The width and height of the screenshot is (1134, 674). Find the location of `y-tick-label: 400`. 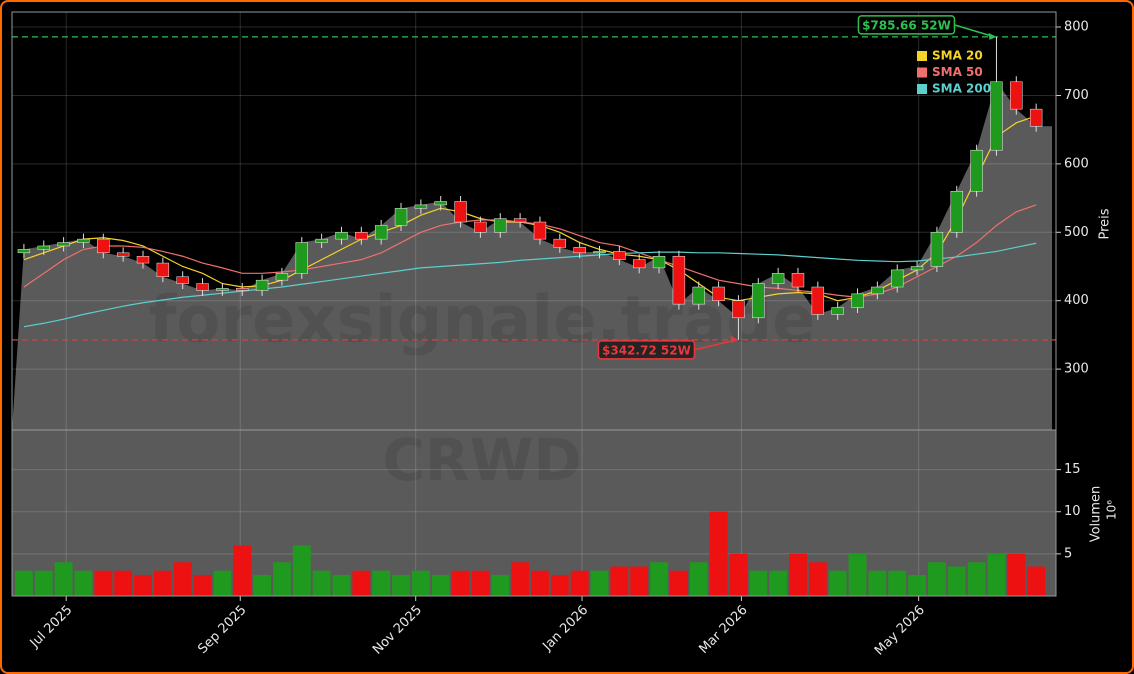

y-tick-label: 400 is located at coordinates (1076, 300).